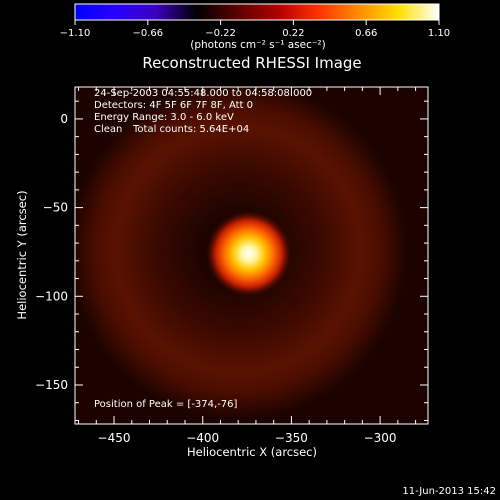 The height and width of the screenshot is (500, 500). I want to click on colorbar-tick-label: −0.22, so click(220, 33).